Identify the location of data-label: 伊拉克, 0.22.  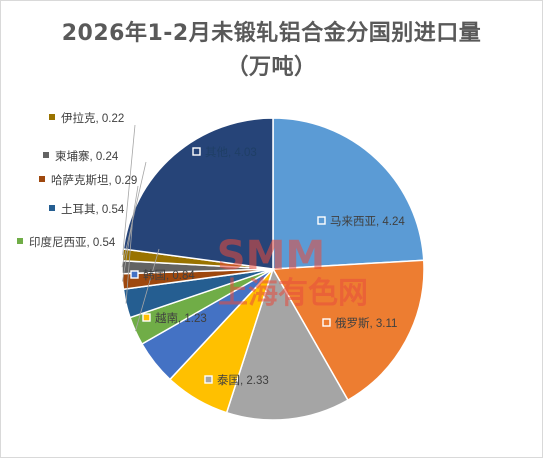
(92, 118).